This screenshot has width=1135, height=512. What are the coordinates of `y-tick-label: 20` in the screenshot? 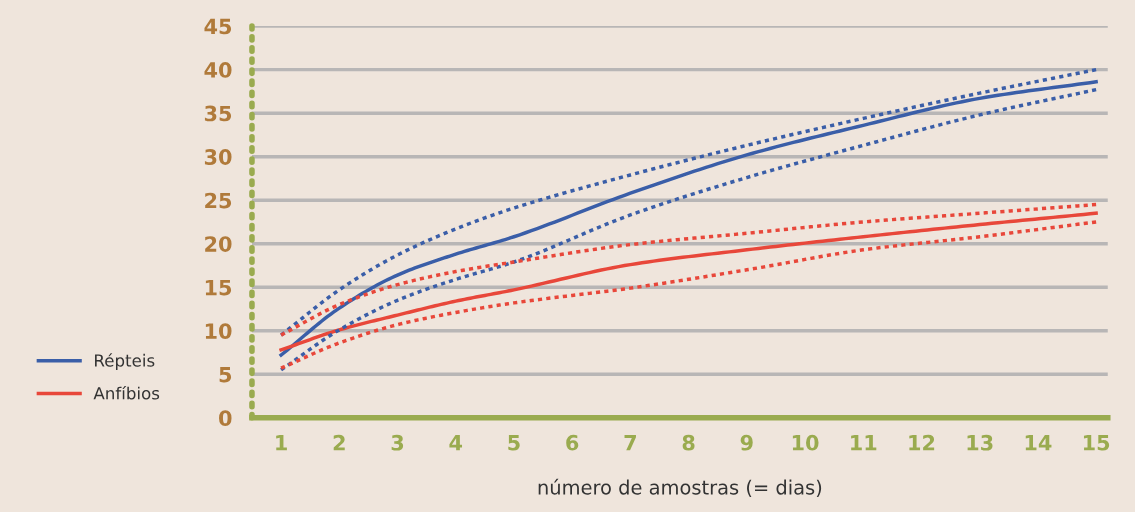 It's located at (218, 244).